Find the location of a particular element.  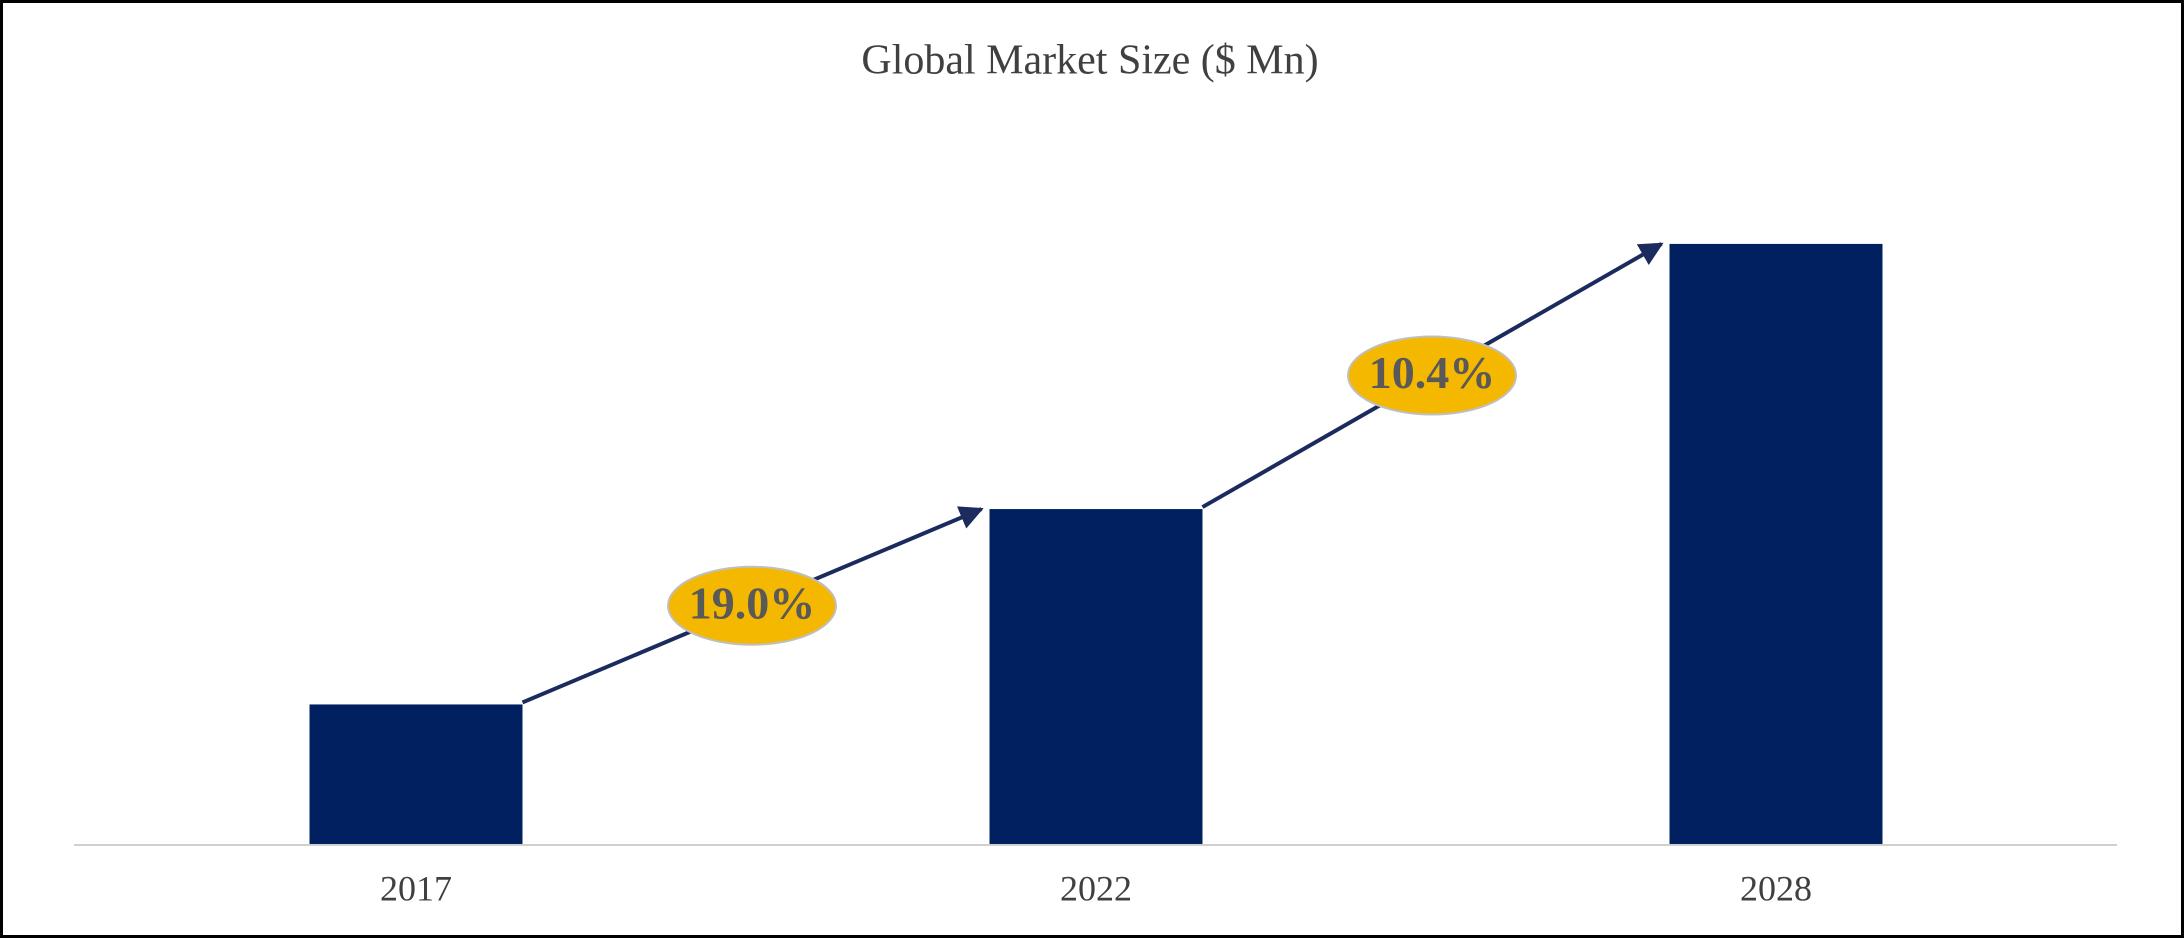

cagr-label: 19.0% is located at coordinates (752, 602).